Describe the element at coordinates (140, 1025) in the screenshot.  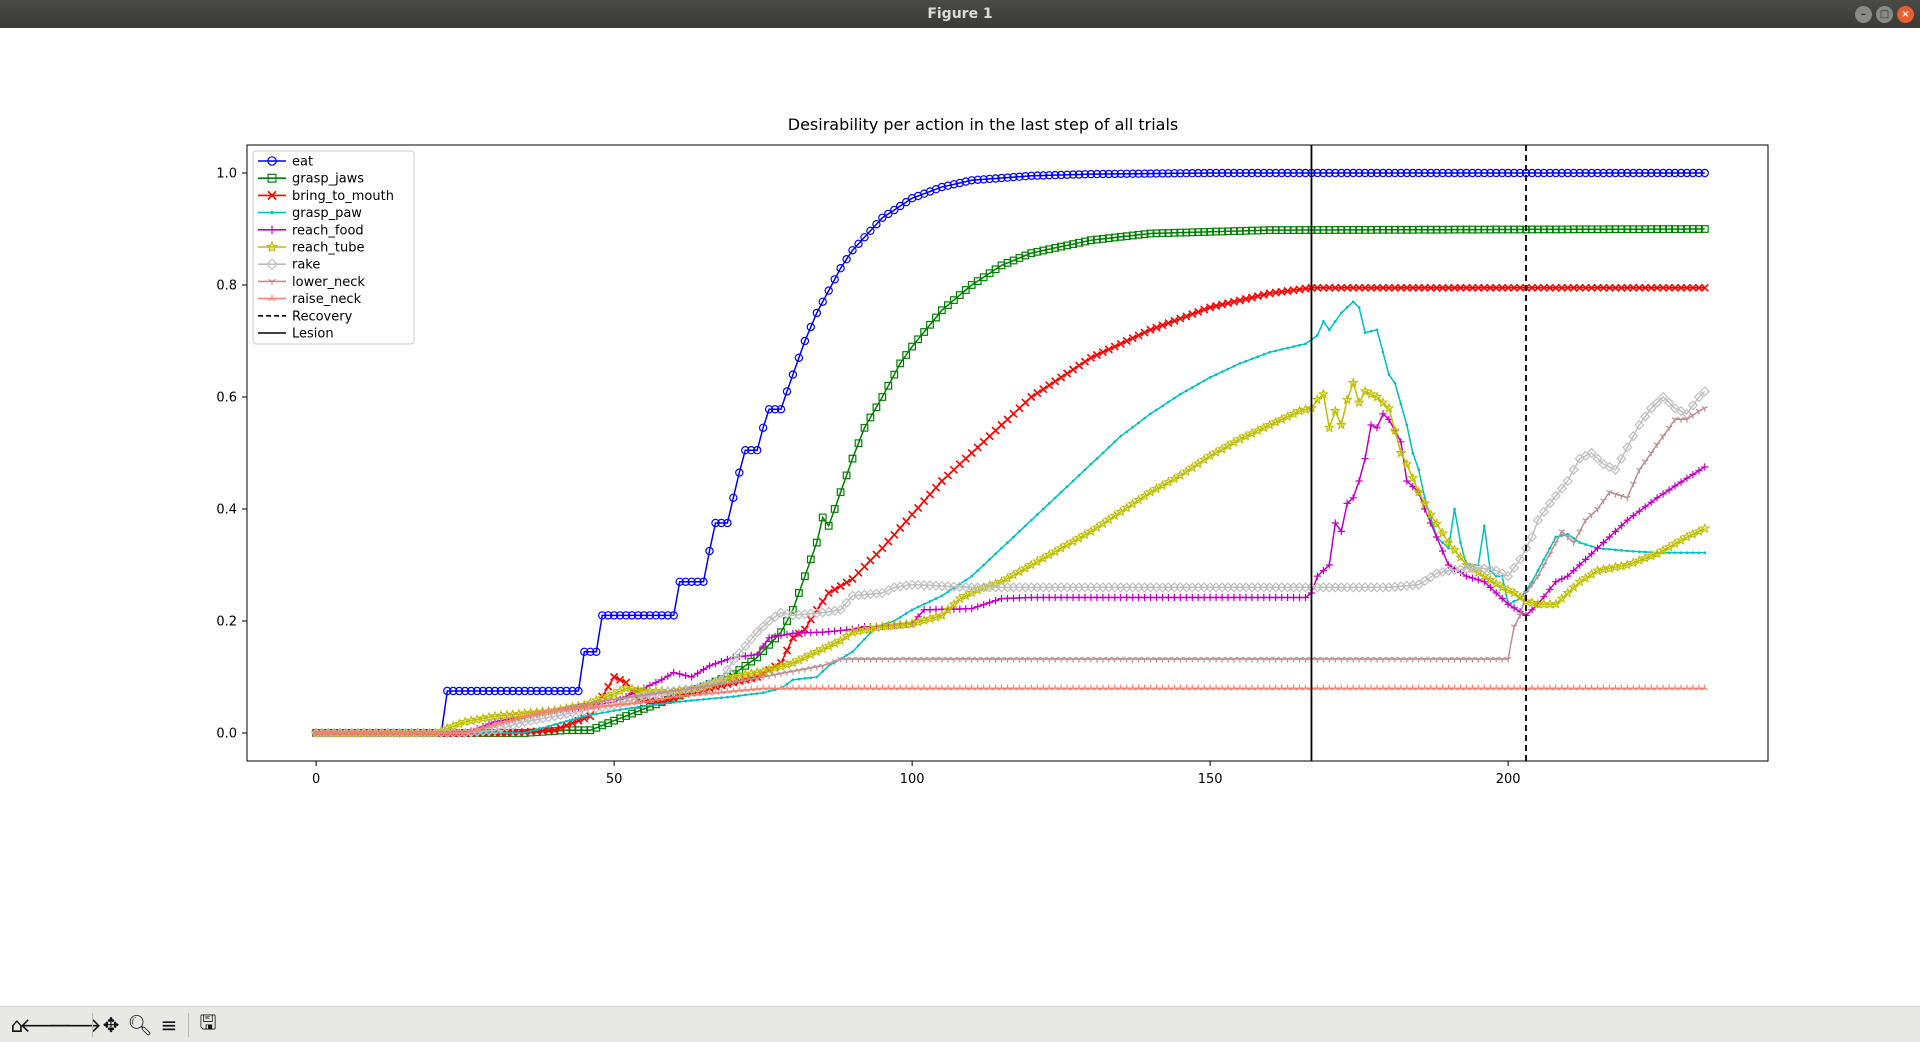
I see `zoom-icon: 🔍︎` at that location.